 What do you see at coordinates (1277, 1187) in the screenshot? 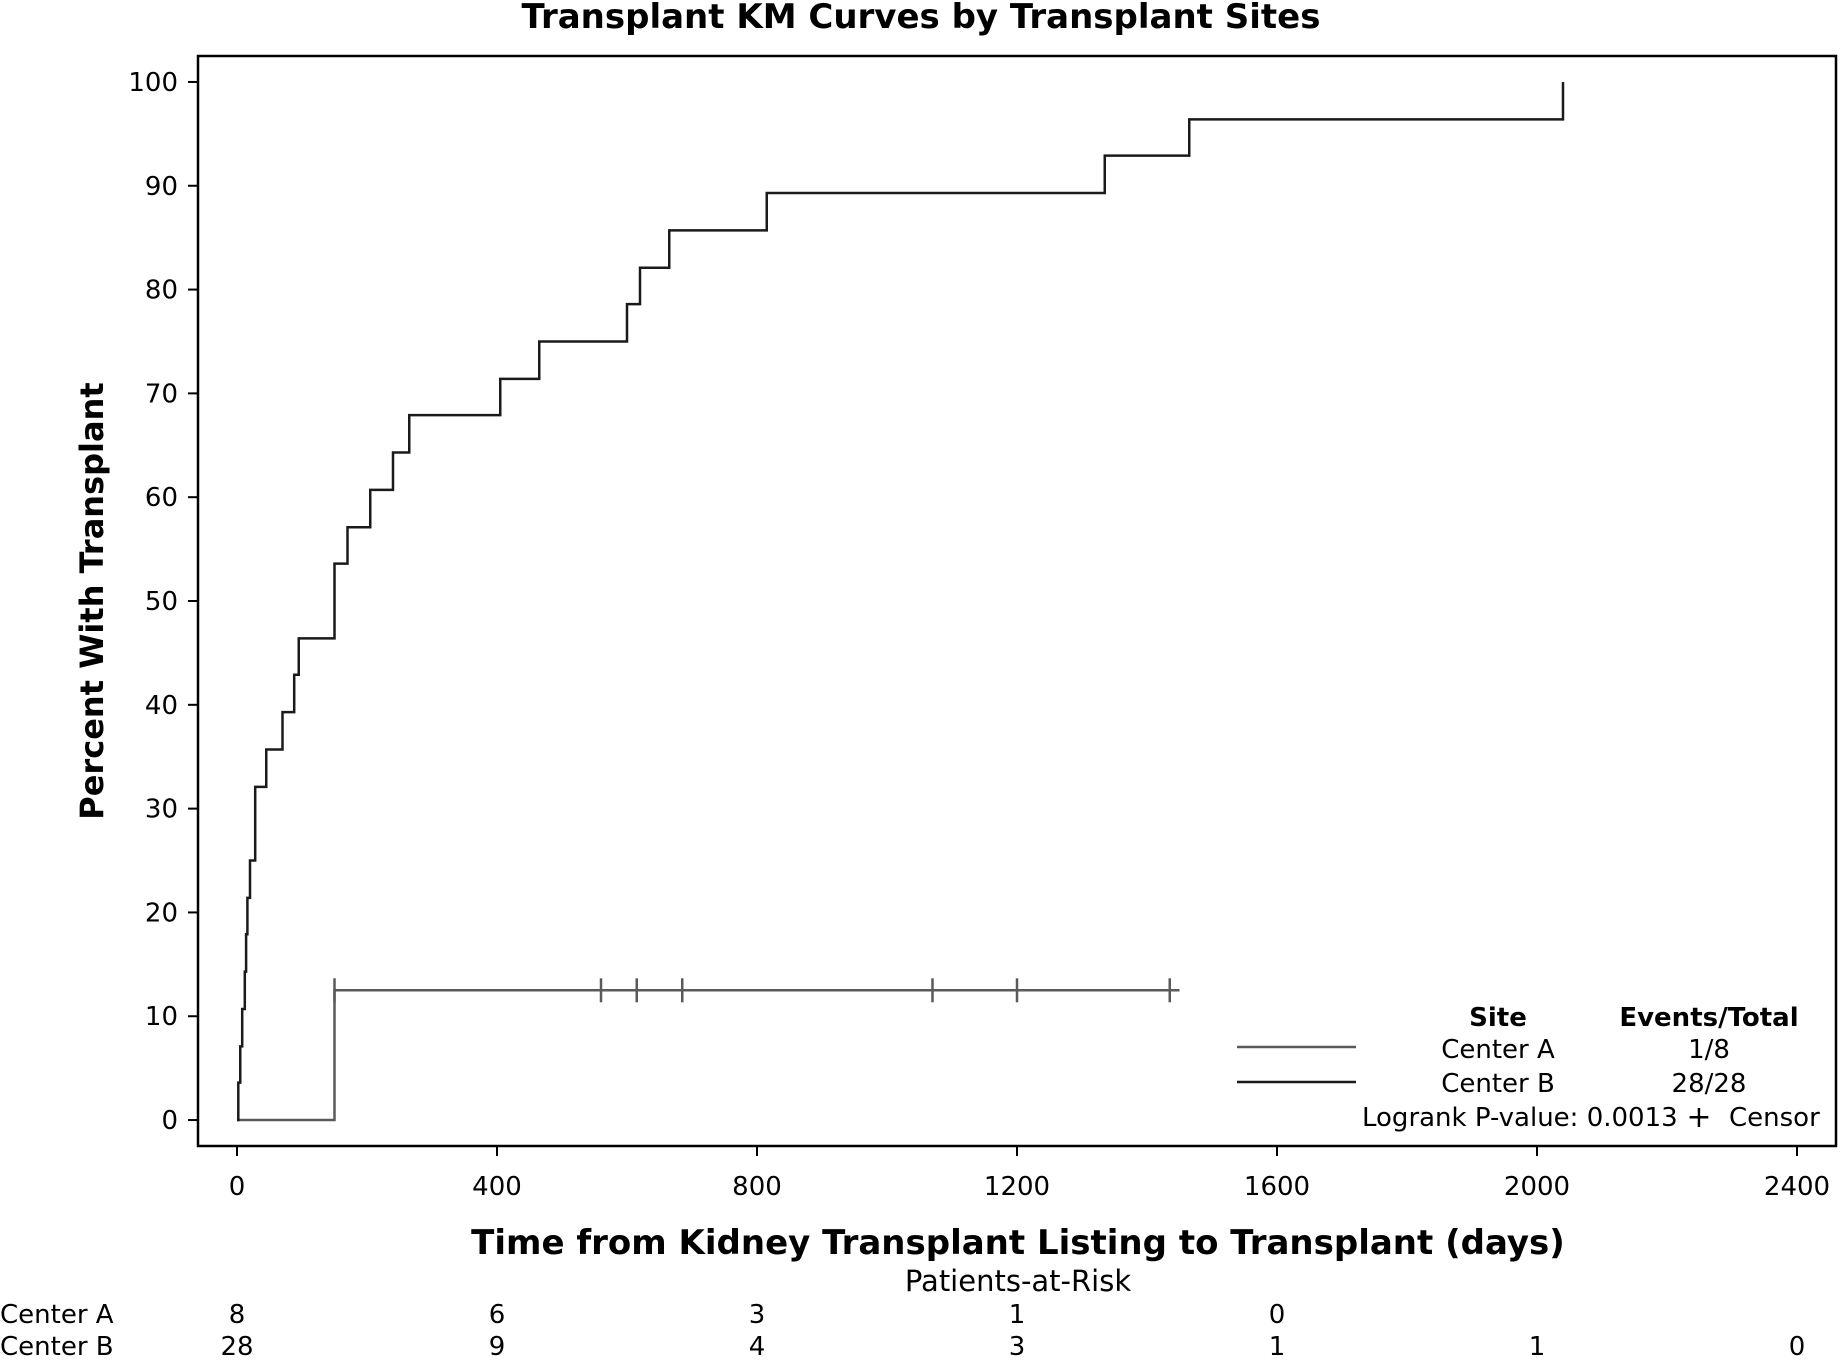
I see `x-tick-label: 1600` at bounding box center [1277, 1187].